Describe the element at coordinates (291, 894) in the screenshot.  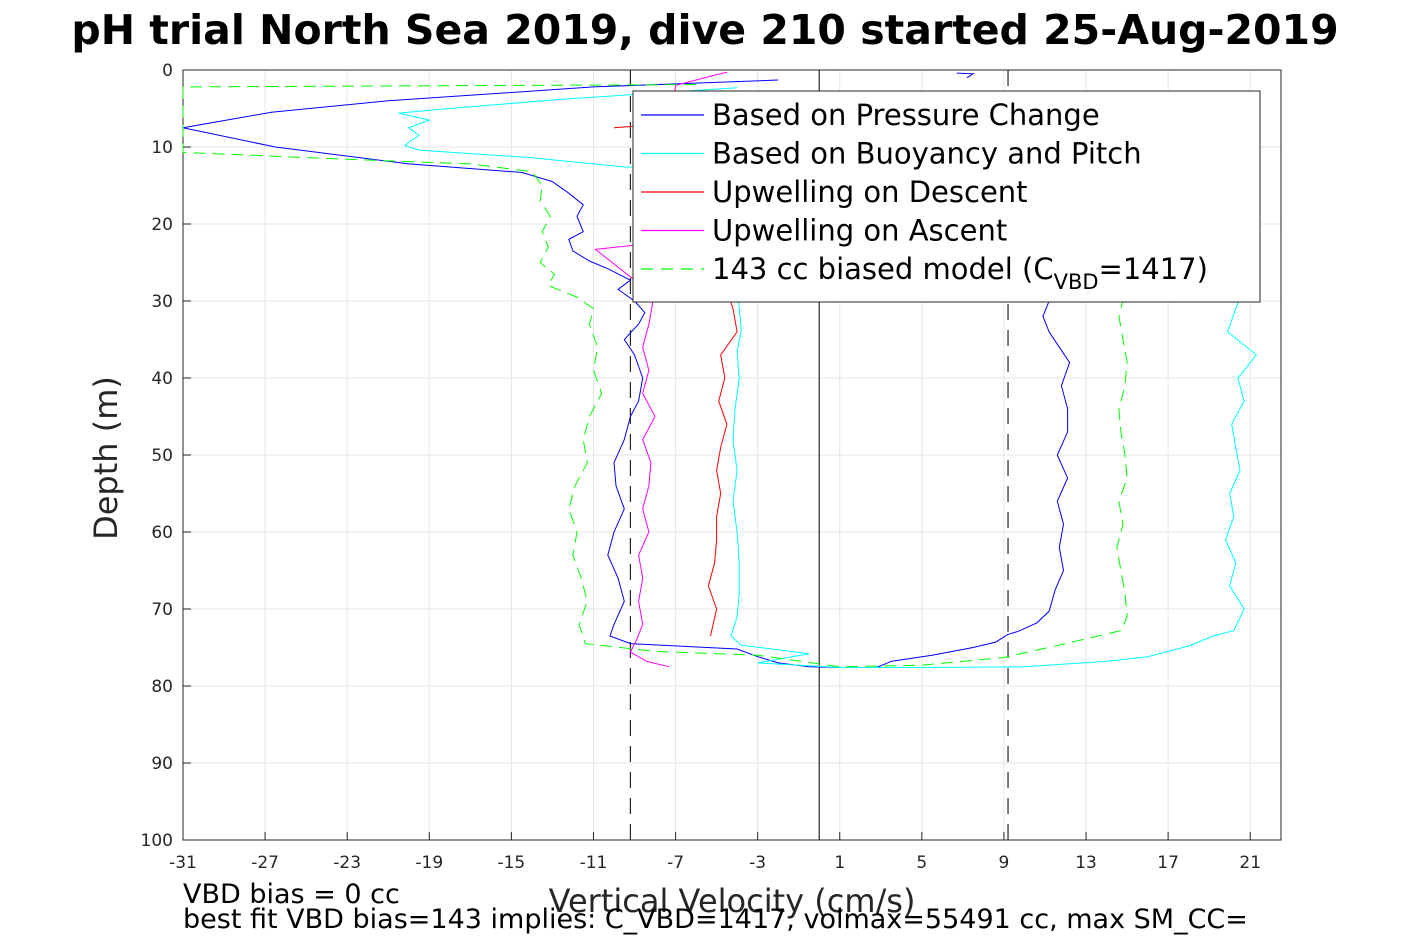
I see `vbd-bias-note: VBD bias = 0 cc` at that location.